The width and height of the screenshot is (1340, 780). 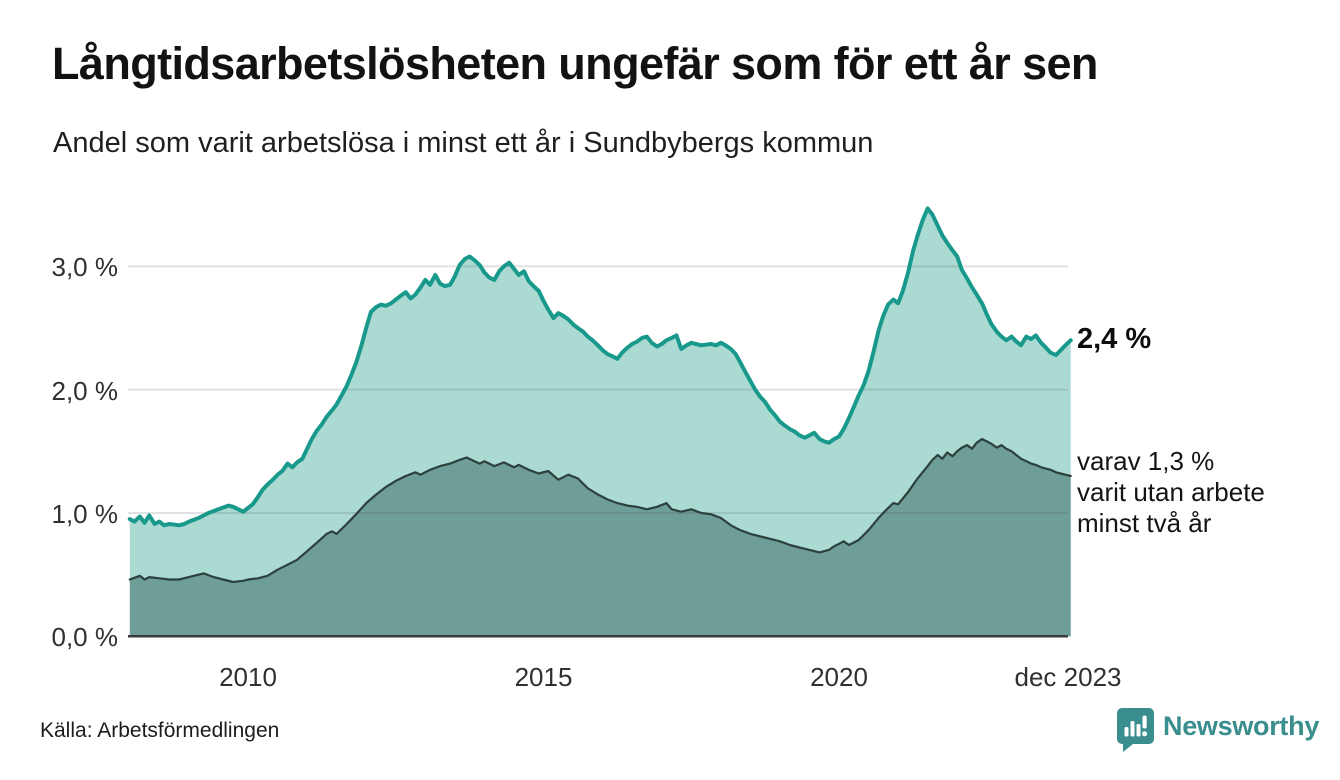 What do you see at coordinates (85, 267) in the screenshot?
I see `y-tick-label: 3,0 %` at bounding box center [85, 267].